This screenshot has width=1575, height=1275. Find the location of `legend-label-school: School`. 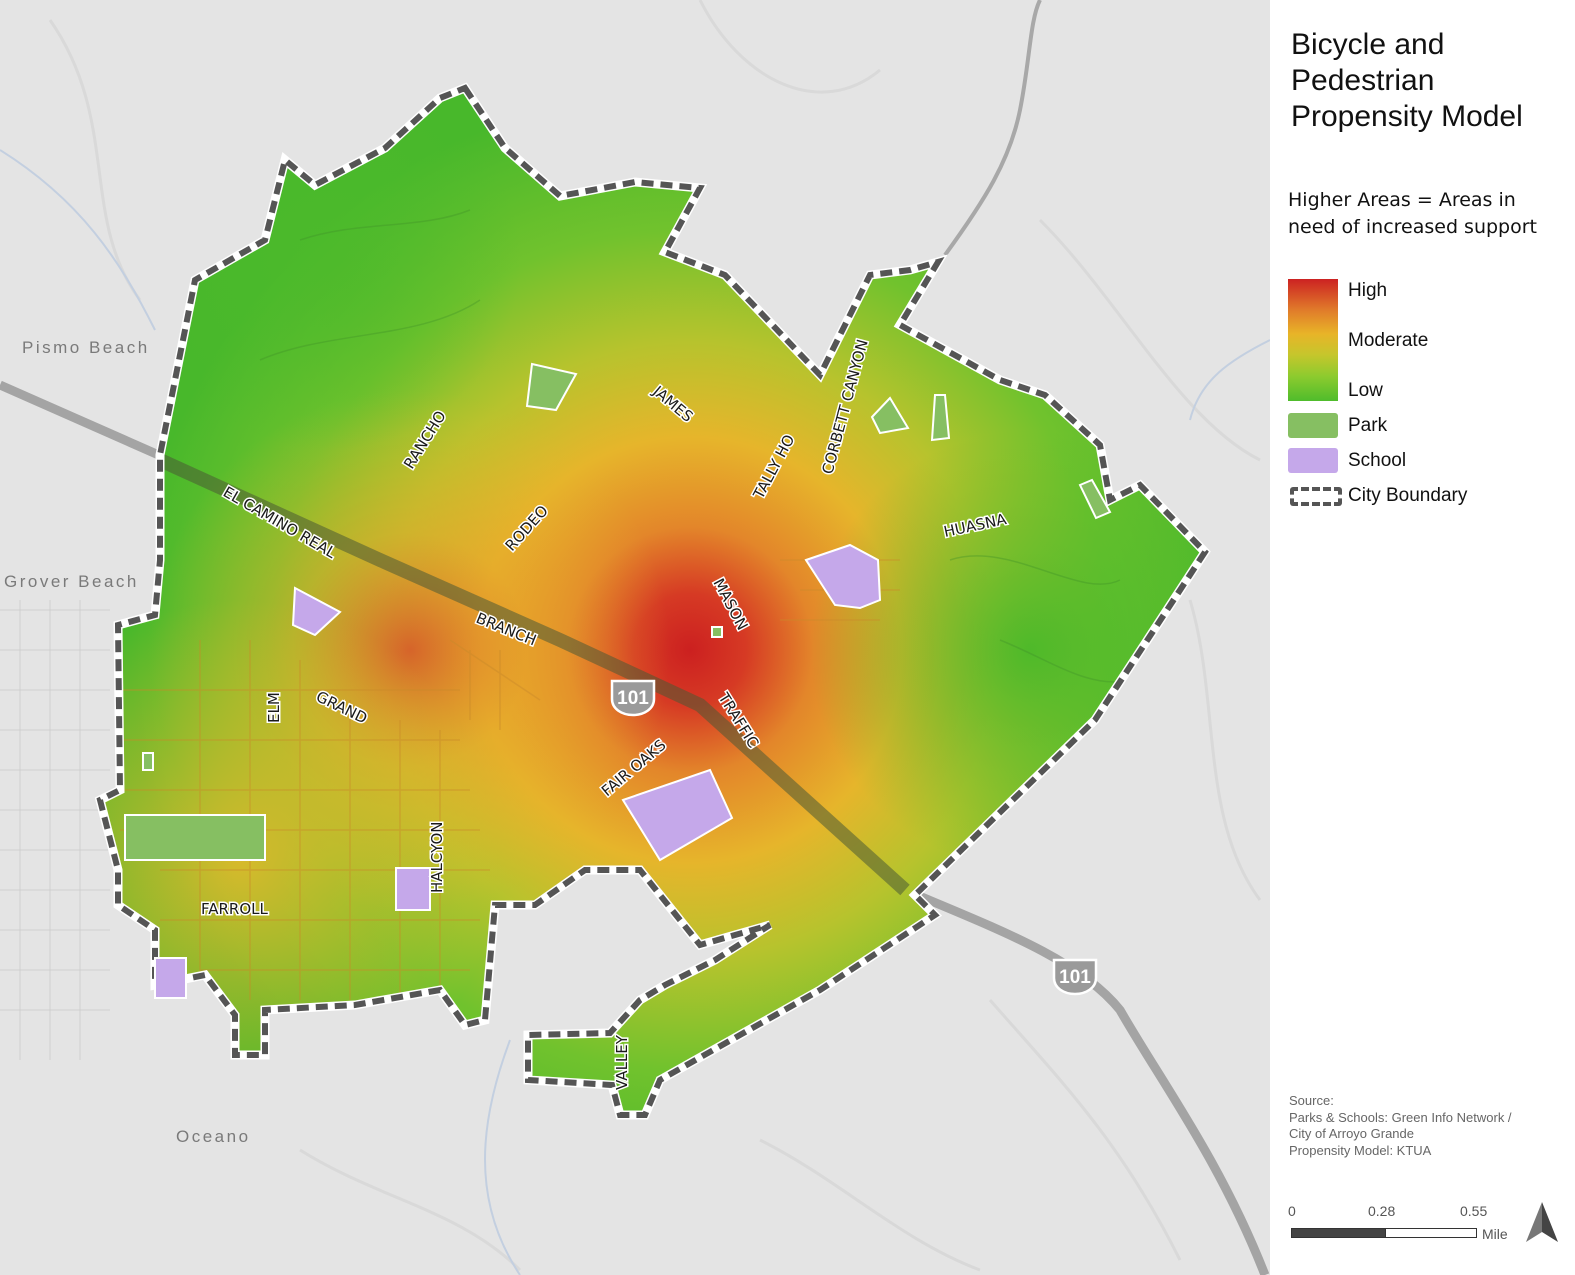

legend-label-school: School is located at coordinates (1377, 460).